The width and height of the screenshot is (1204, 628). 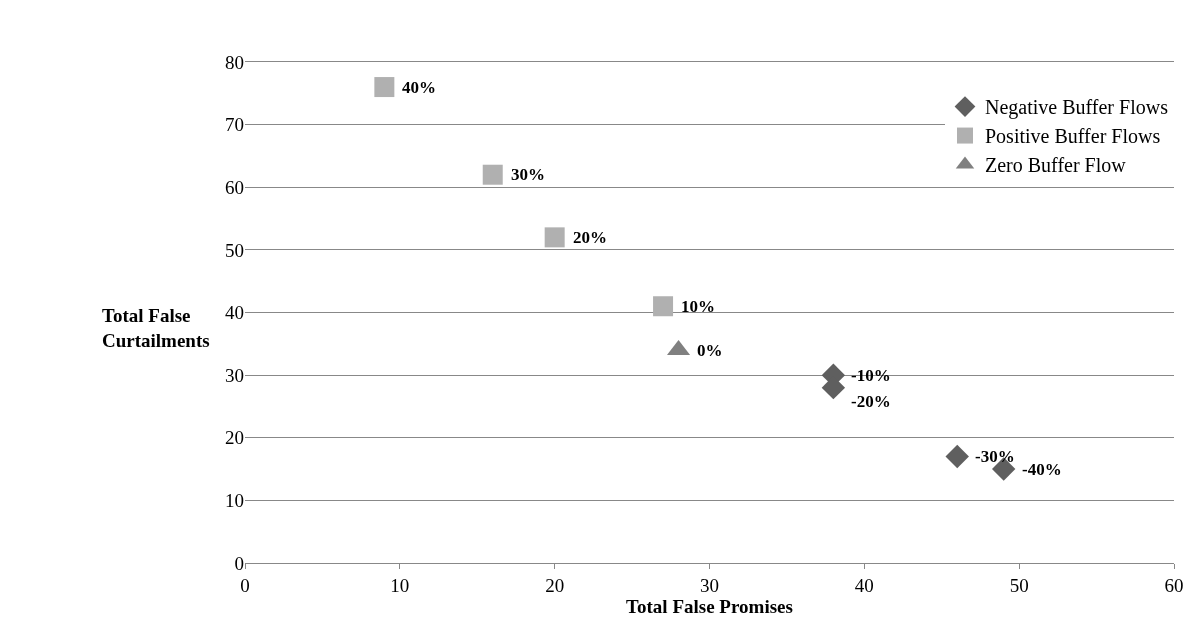 What do you see at coordinates (234, 313) in the screenshot?
I see `y-tick-label: 40` at bounding box center [234, 313].